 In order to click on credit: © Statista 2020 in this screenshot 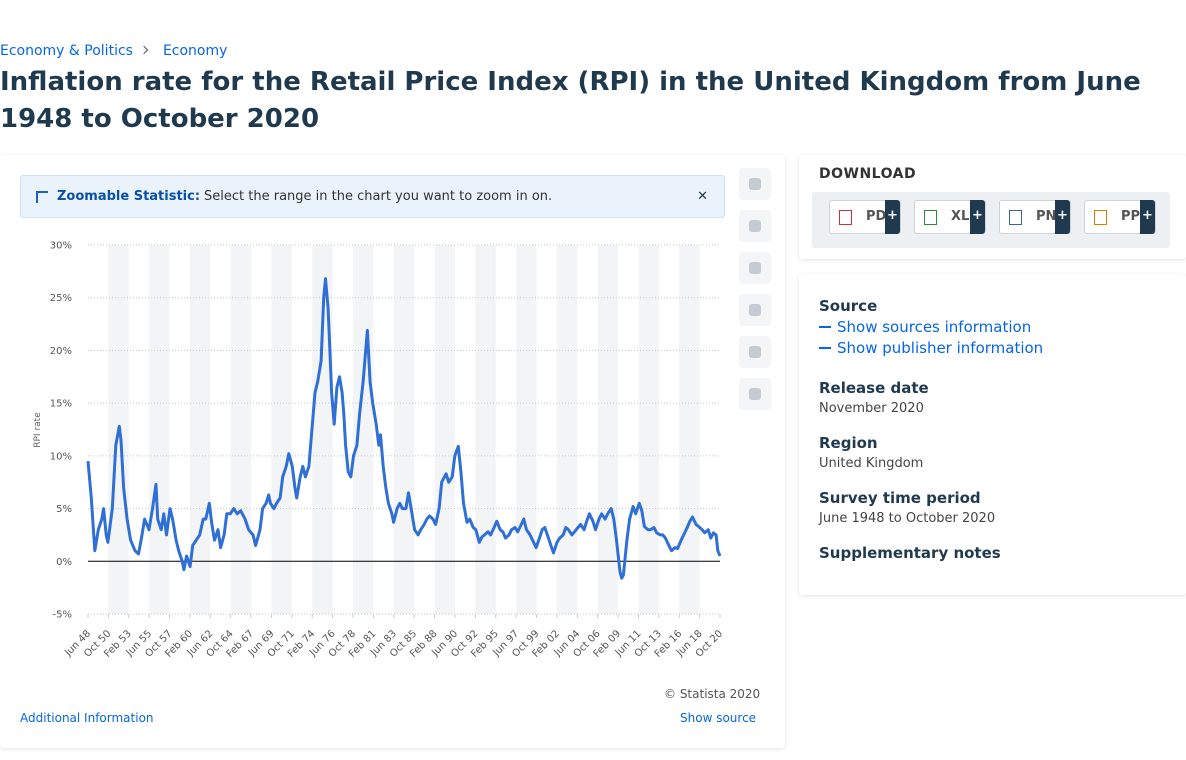, I will do `click(712, 694)`.